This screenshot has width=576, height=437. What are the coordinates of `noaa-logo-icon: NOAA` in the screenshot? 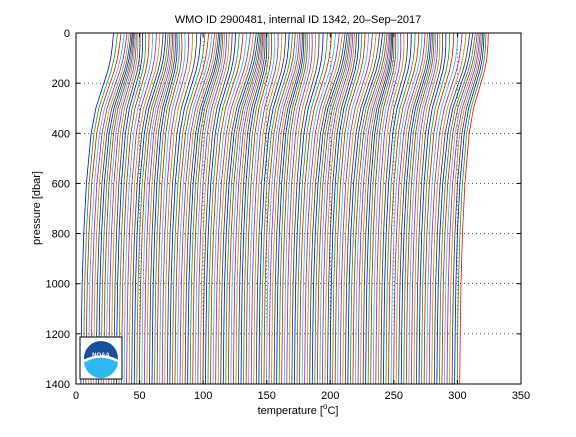 It's located at (101, 358).